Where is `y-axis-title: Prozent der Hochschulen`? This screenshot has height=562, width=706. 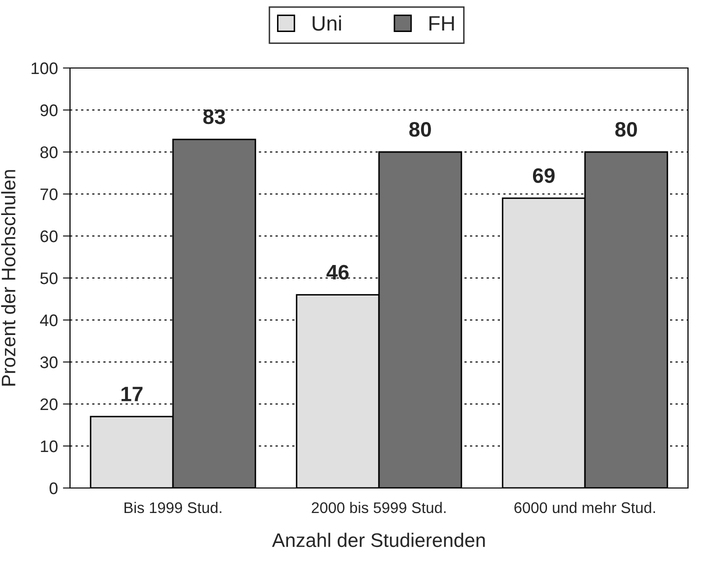
y-axis-title: Prozent der Hochschulen is located at coordinates (8, 278).